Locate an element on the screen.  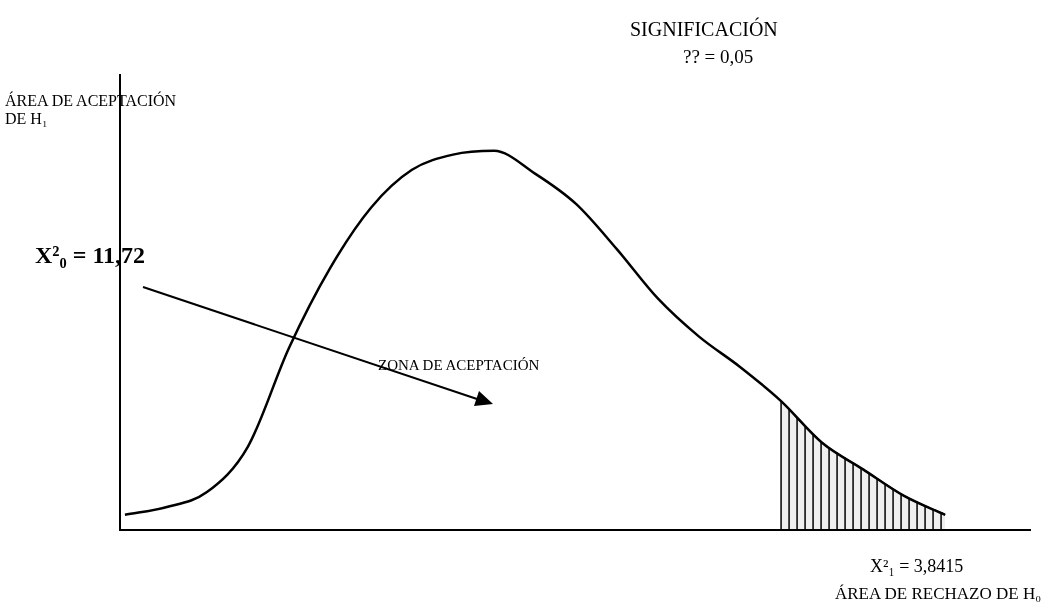
text: ?? = 0,05 is located at coordinates (718, 57).